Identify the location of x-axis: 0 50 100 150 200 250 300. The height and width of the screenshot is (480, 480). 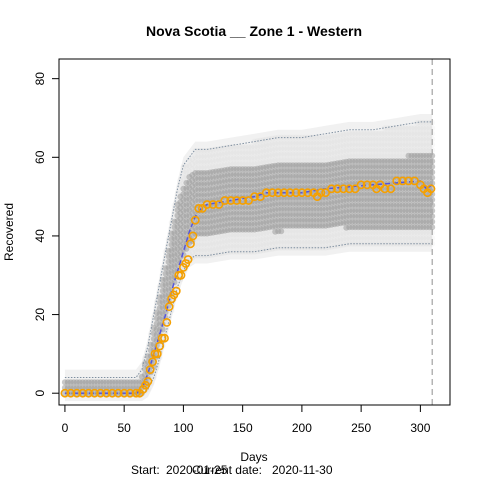
(246, 420).